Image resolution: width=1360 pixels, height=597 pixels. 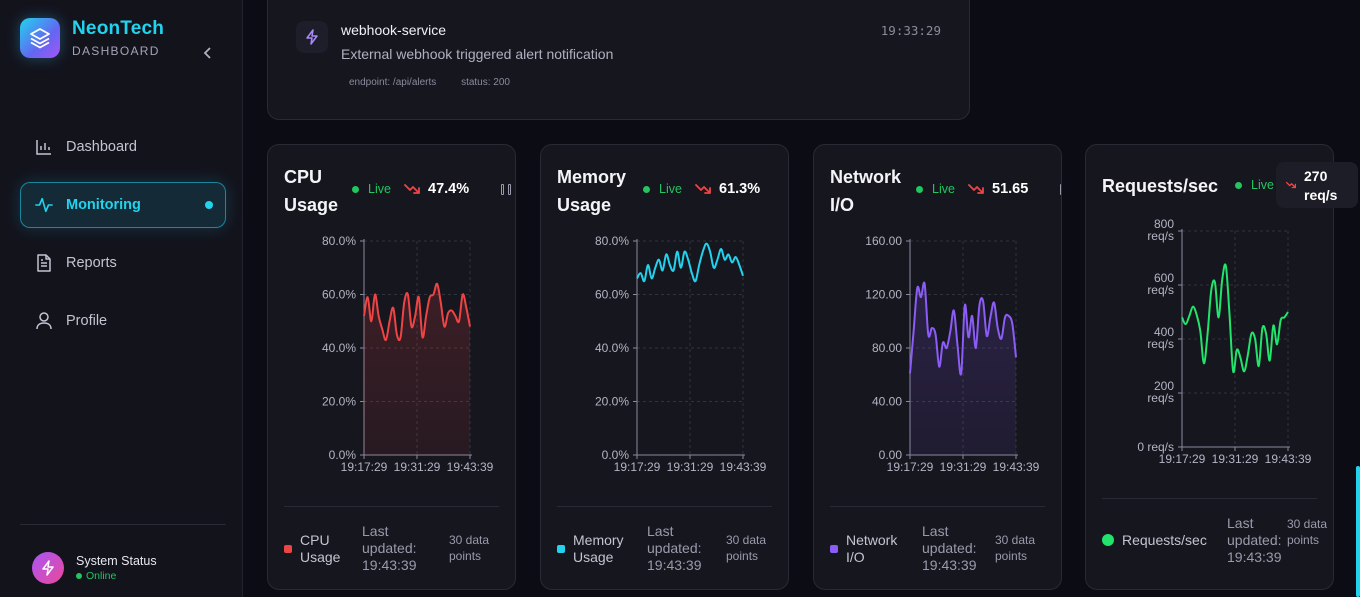 I want to click on sidebar-item-label: Profile, so click(x=87, y=321).